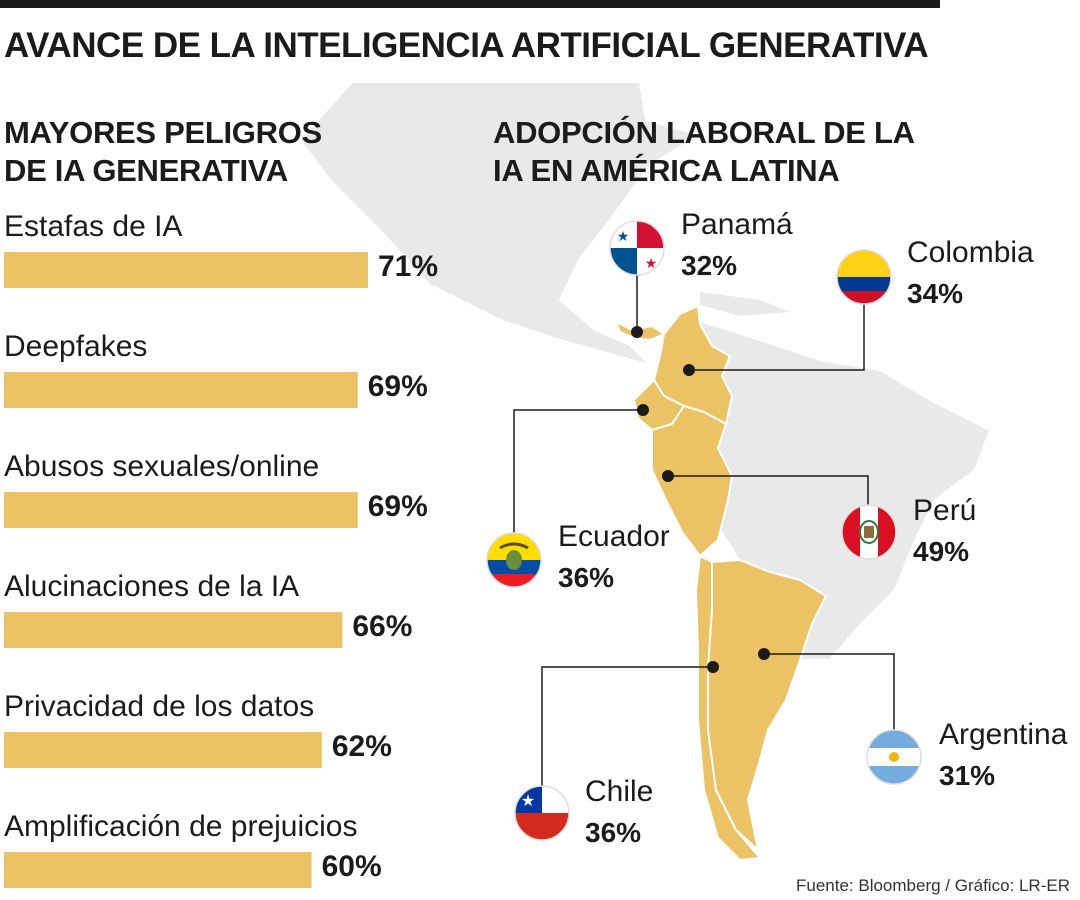 This screenshot has width=1080, height=900. I want to click on leader-line-ecuador, so click(578, 472).